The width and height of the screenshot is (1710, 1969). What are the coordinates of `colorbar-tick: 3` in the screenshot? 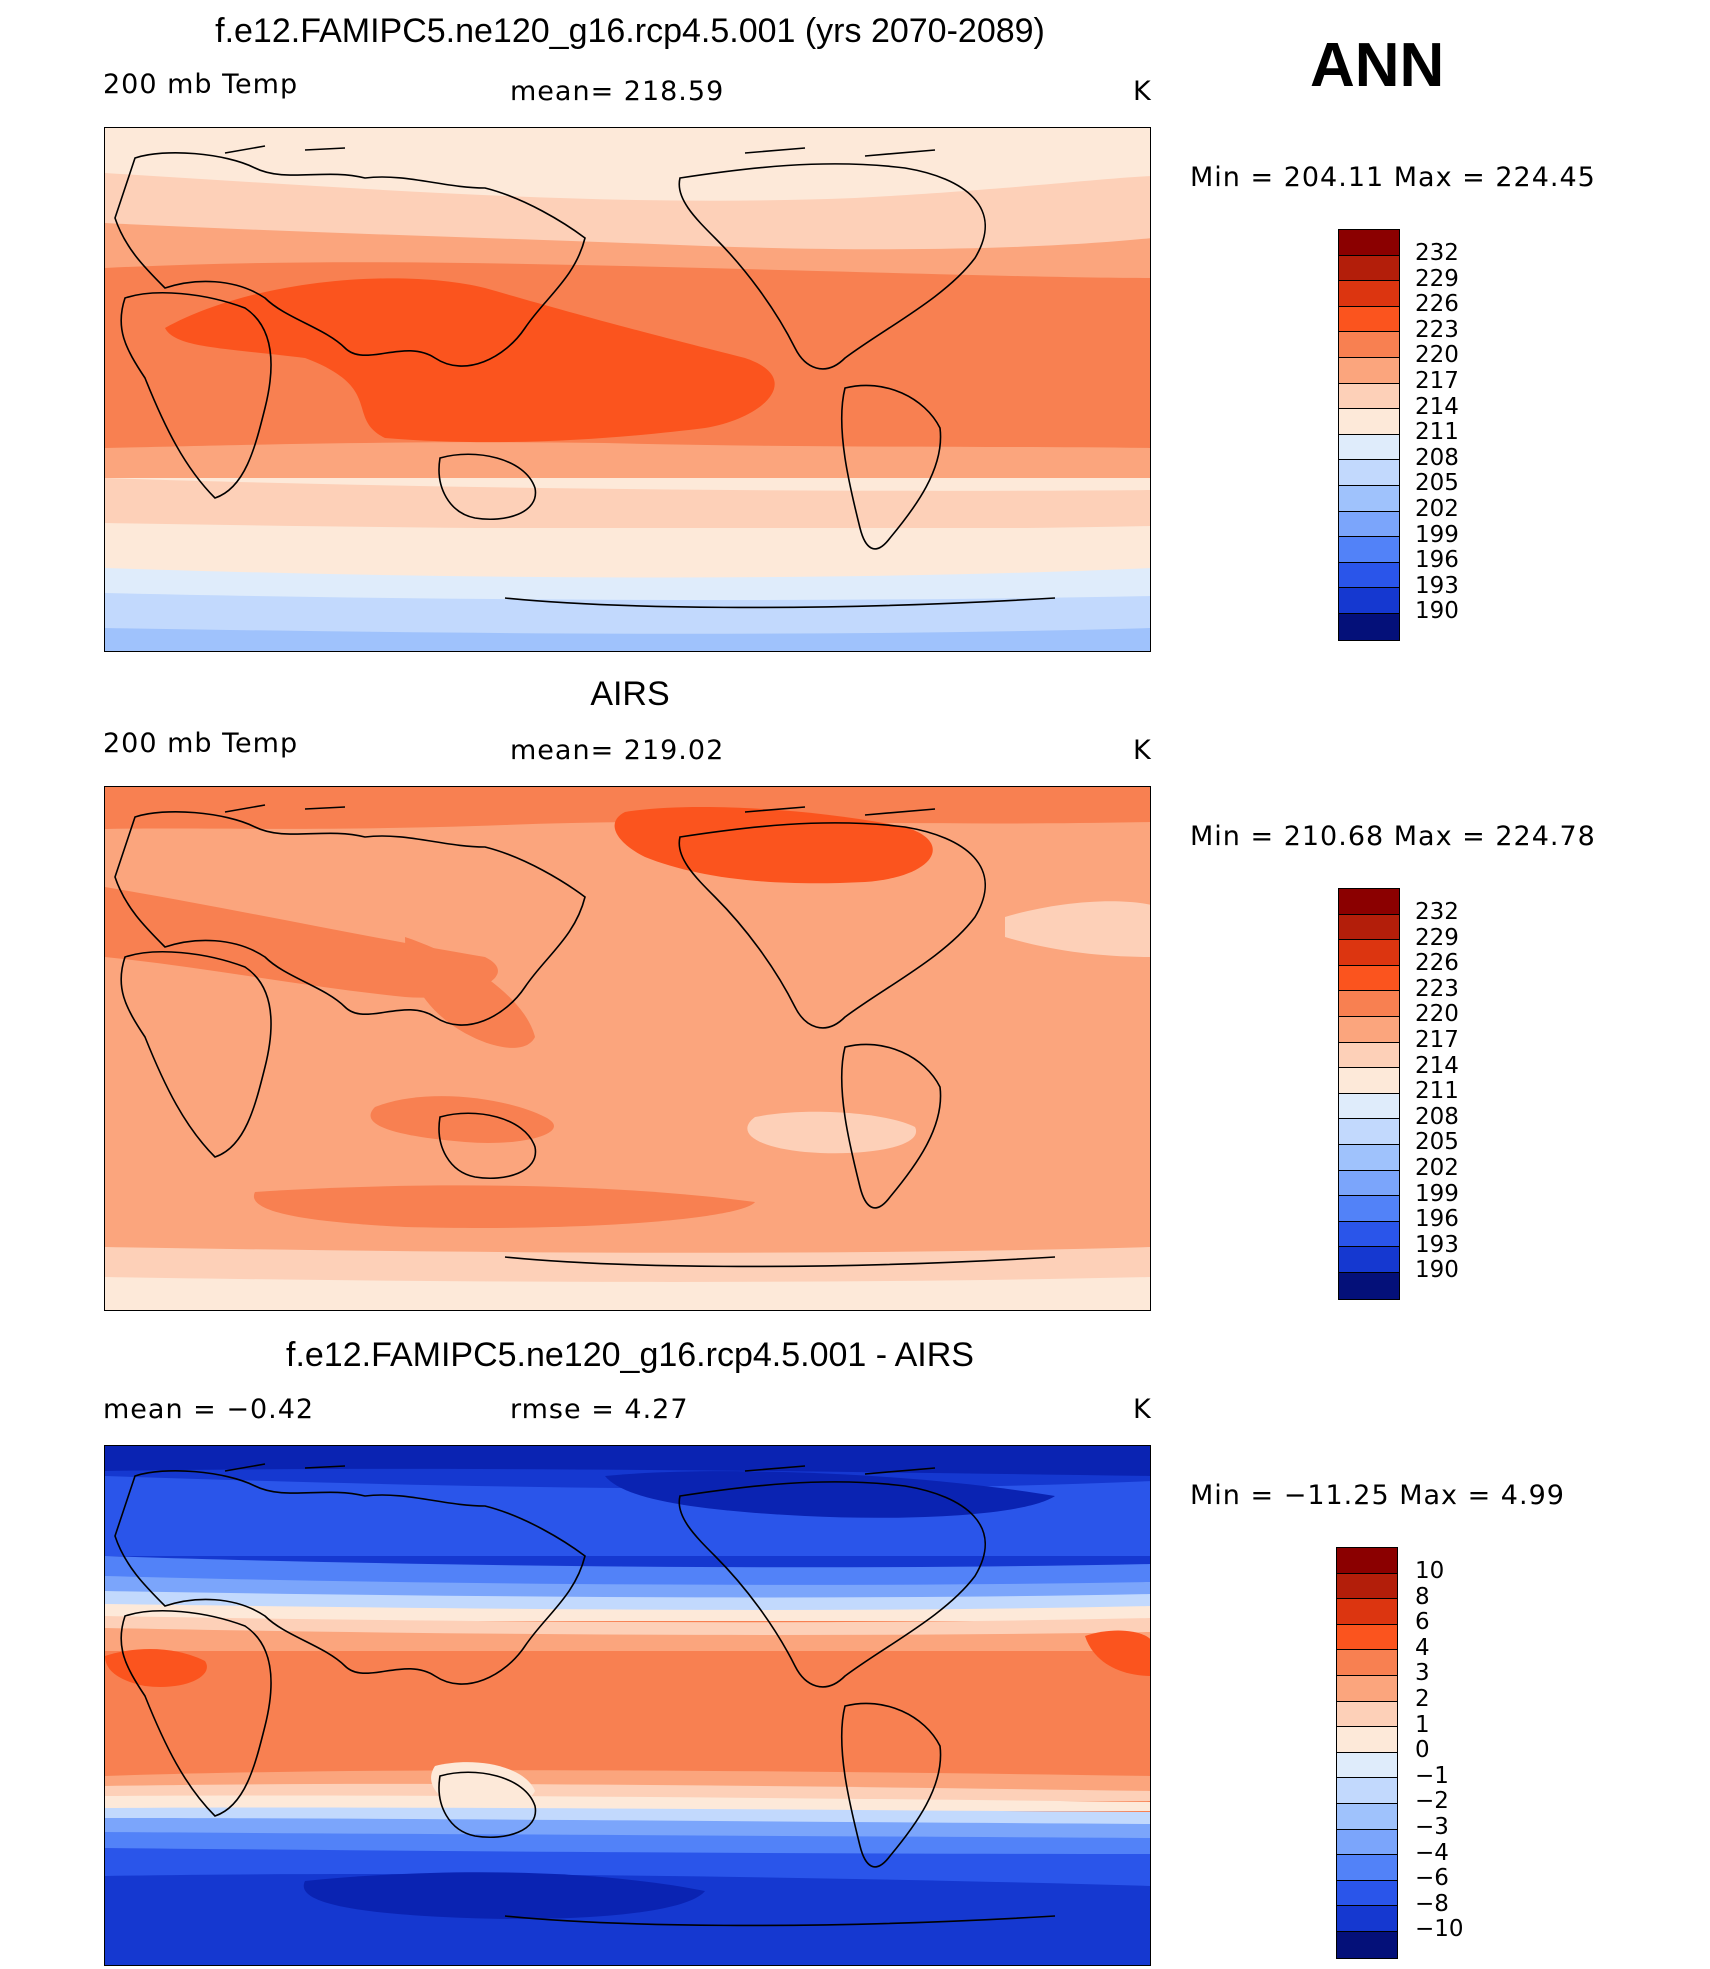 It's located at (1422, 1673).